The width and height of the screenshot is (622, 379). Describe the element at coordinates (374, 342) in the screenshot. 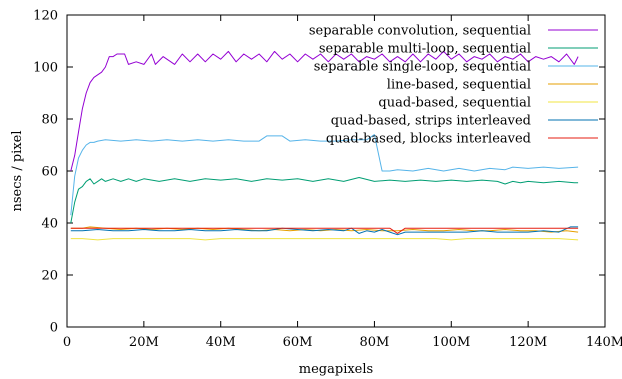

I see `x-tick-label: 80M` at that location.